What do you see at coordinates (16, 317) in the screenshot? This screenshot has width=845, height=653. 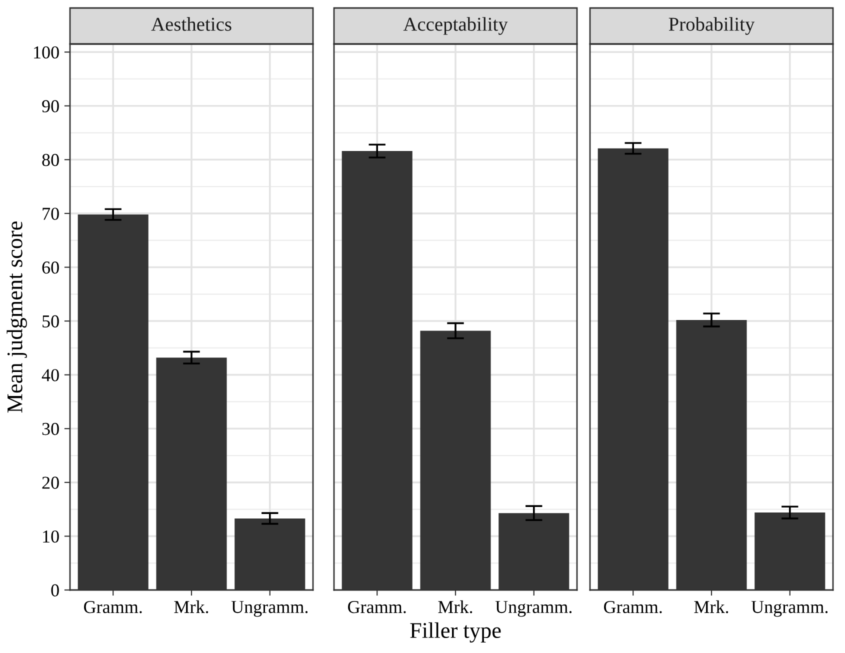 I see `y-axis-title: Mean judgment score` at bounding box center [16, 317].